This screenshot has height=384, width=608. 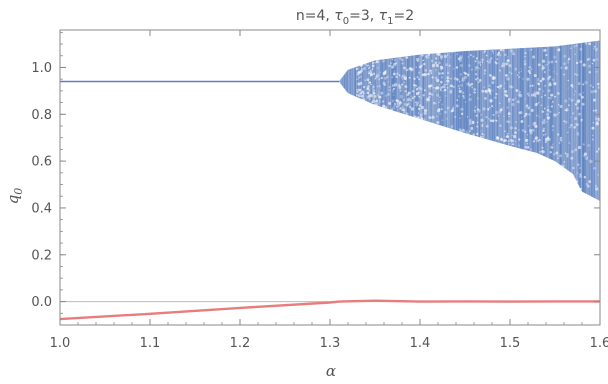 What do you see at coordinates (599, 343) in the screenshot?
I see `x-tick-label: 1.6` at bounding box center [599, 343].